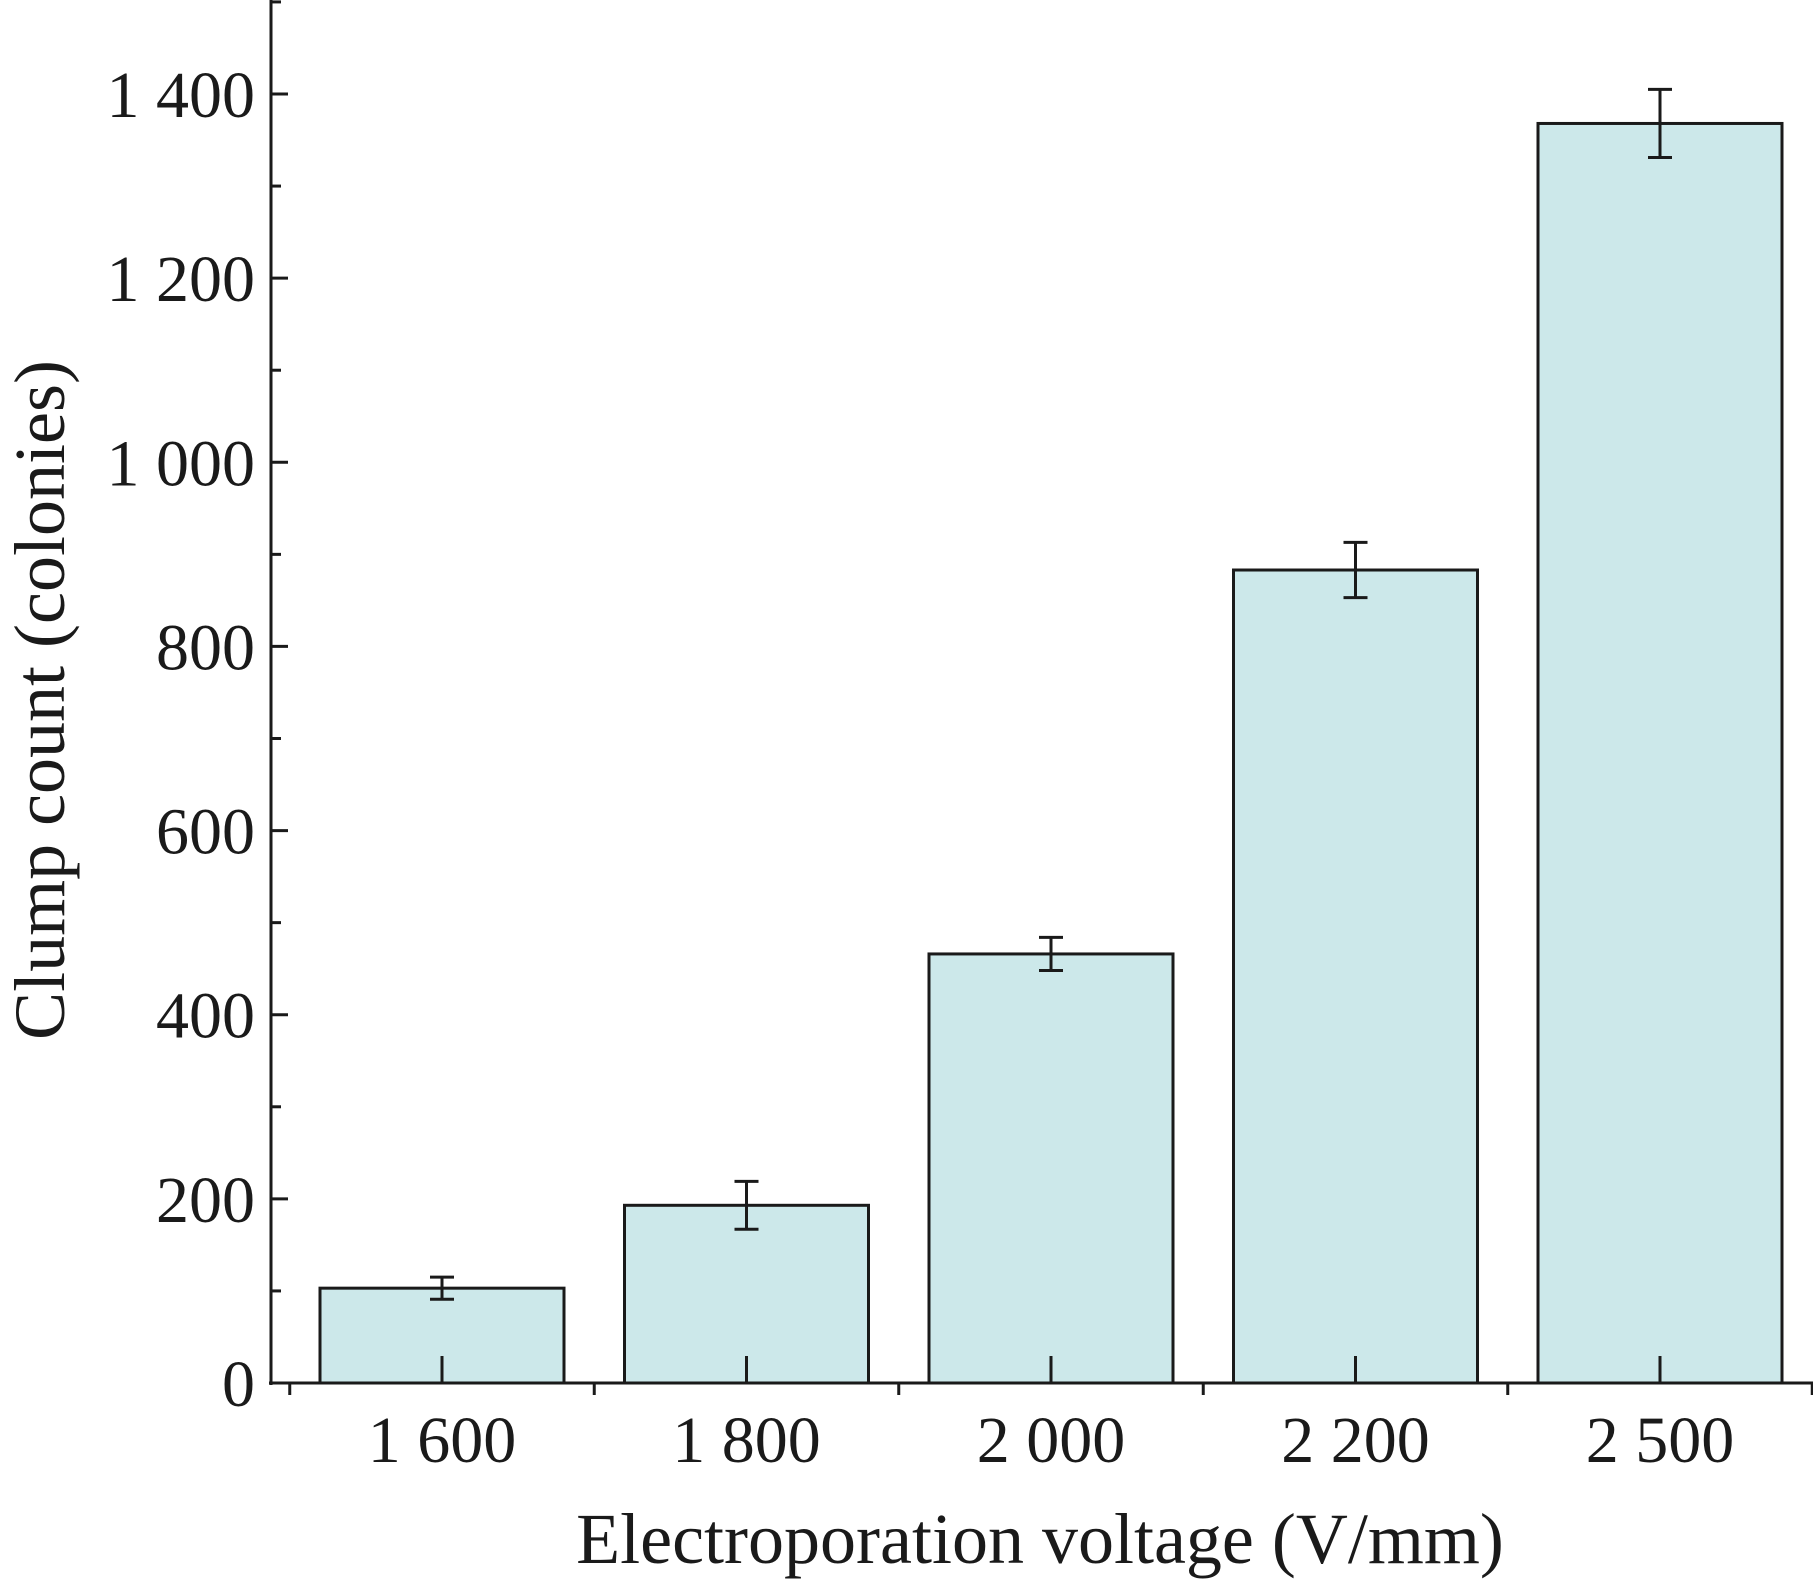 The width and height of the screenshot is (1813, 1583). I want to click on x-tick-label: 2 000, so click(1051, 1440).